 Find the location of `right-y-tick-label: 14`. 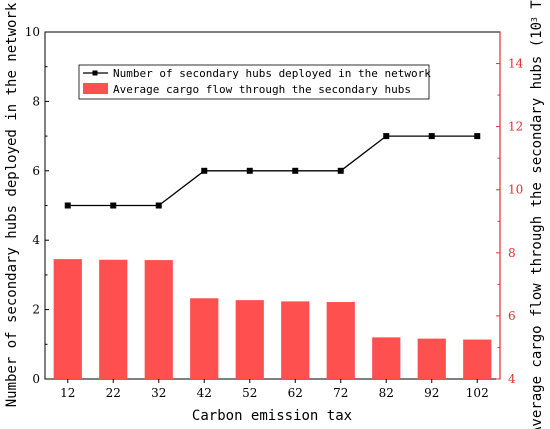

right-y-tick-label: 14 is located at coordinates (516, 64).